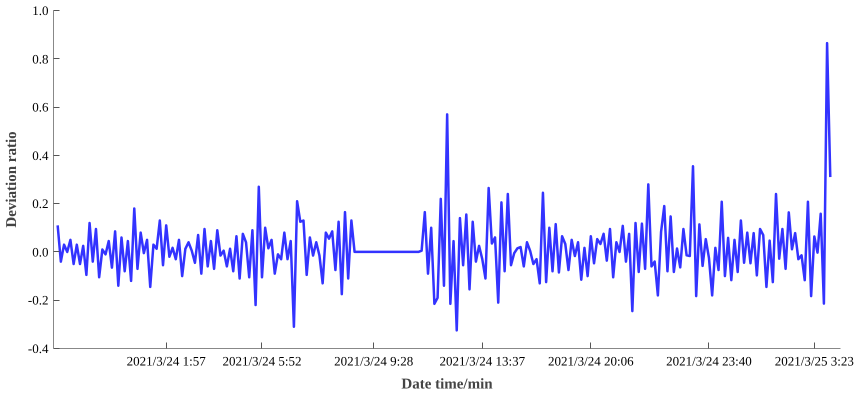 Image resolution: width=865 pixels, height=395 pixels. I want to click on y-tick-label: 0.4, so click(40, 155).